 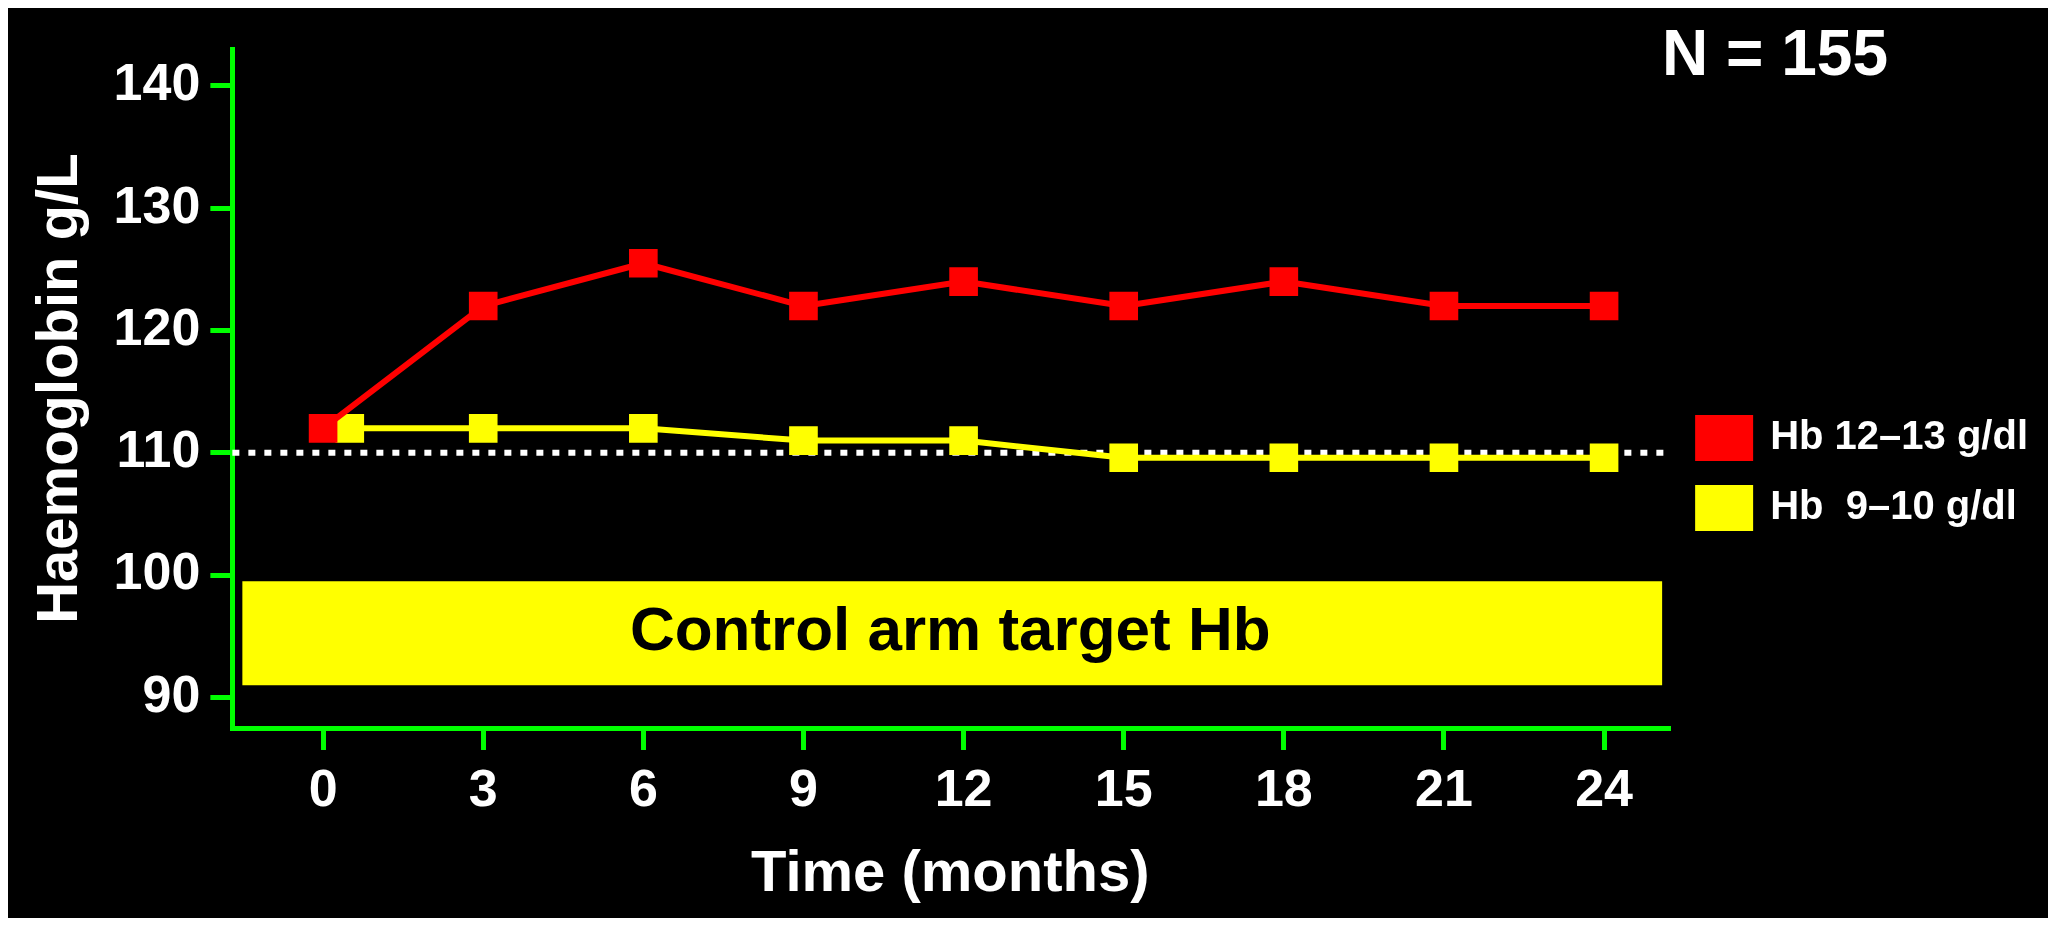 I want to click on annotation: N = 155, so click(x=1775, y=53).